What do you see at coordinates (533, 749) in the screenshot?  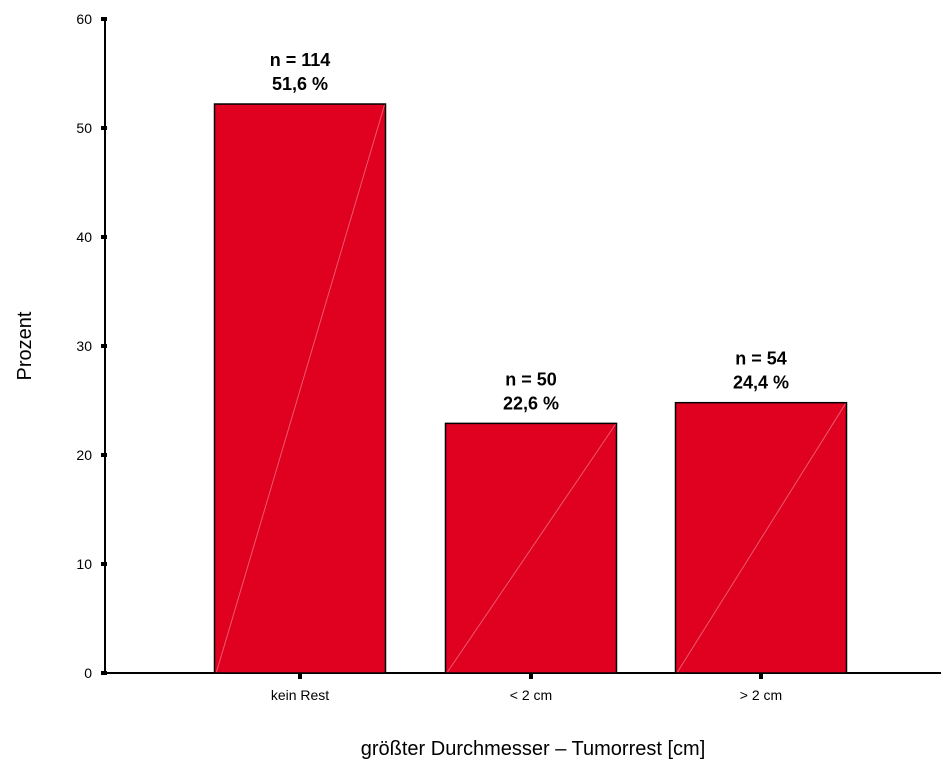 I see `x-axis-label: größter Durchmesser – Tumorrest [cm]` at bounding box center [533, 749].